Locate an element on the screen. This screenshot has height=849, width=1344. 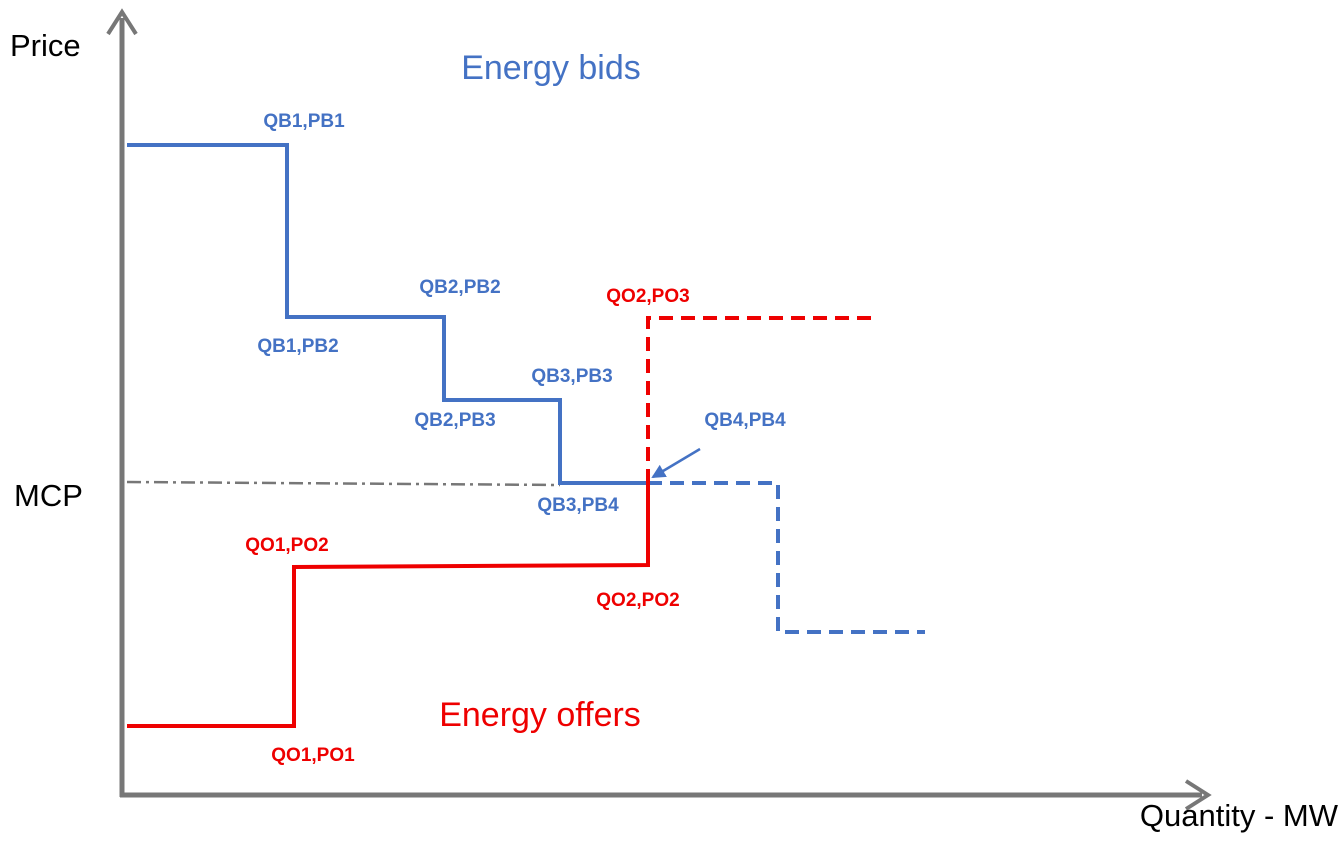
bids-label: Energy bids is located at coordinates (551, 68).